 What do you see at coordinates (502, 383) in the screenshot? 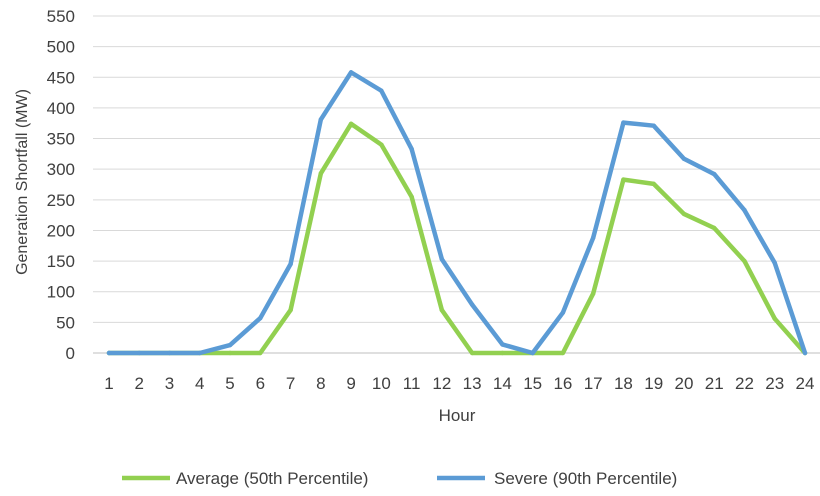
I see `x-tick-label: 14` at bounding box center [502, 383].